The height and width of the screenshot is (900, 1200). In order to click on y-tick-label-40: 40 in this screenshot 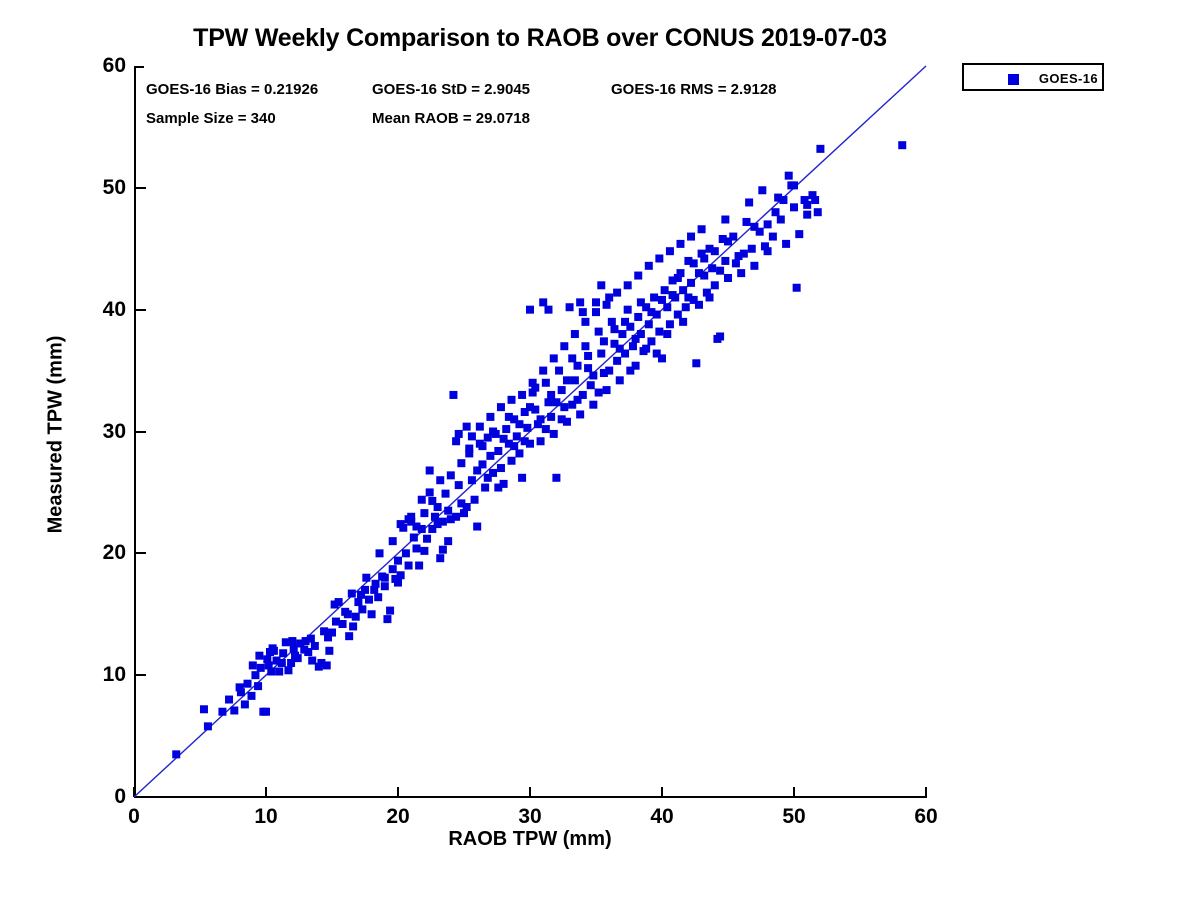, I will do `click(114, 309)`.